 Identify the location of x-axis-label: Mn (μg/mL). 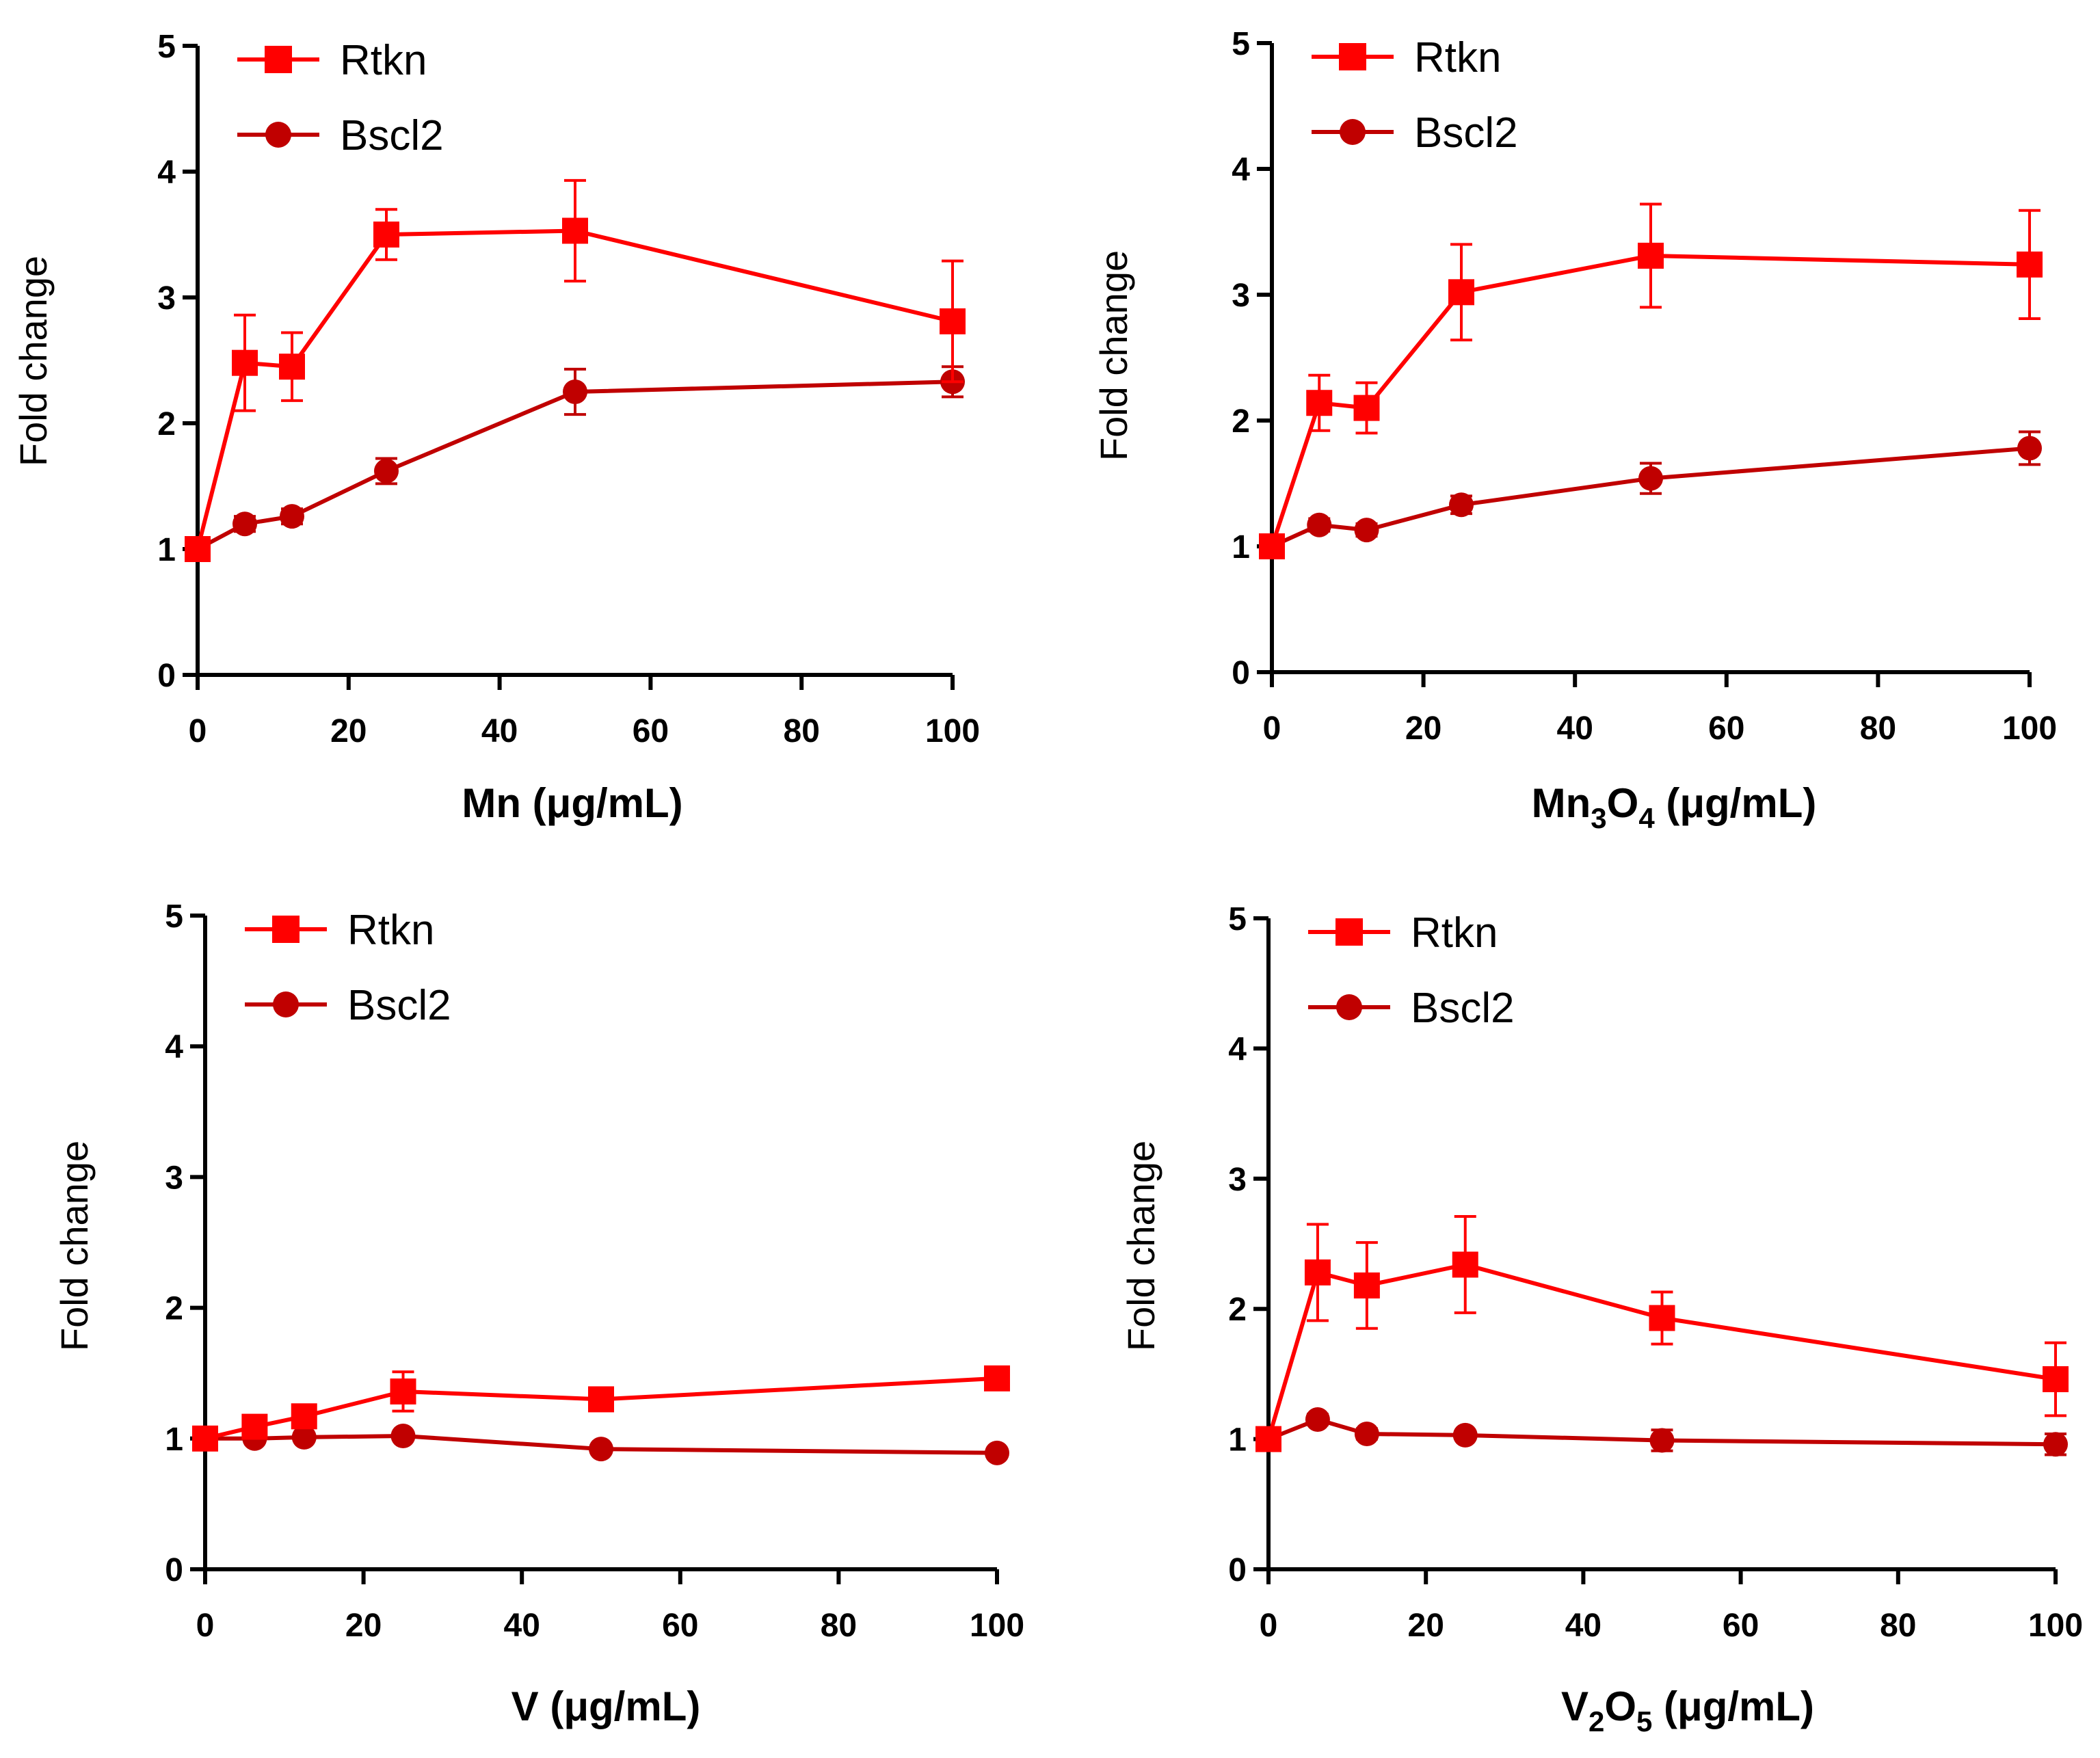
(572, 803).